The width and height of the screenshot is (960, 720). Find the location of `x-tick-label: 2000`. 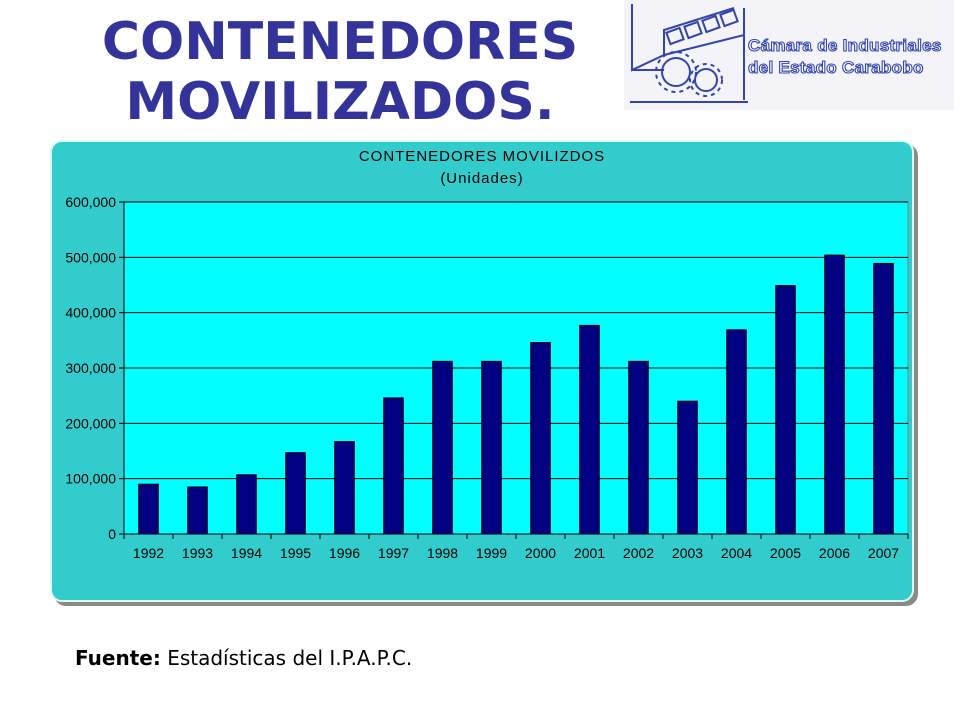

x-tick-label: 2000 is located at coordinates (540, 553).